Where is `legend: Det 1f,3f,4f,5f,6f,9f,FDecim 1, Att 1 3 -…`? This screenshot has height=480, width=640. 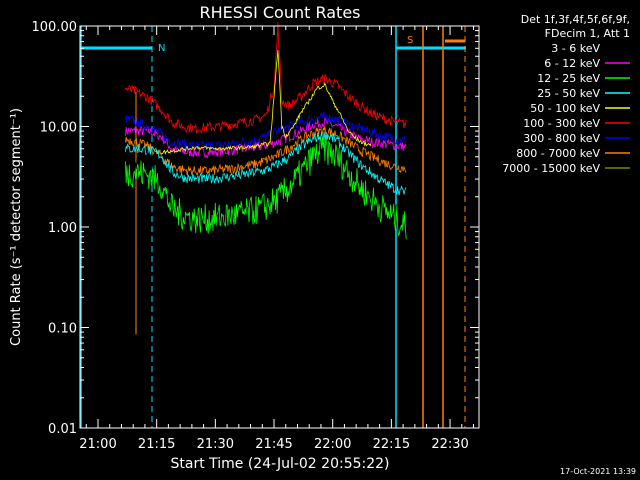
legend: Det 1f,3f,4f,5f,6f,9f,FDecim 1, Att 1 3 -… is located at coordinates (566, 94).